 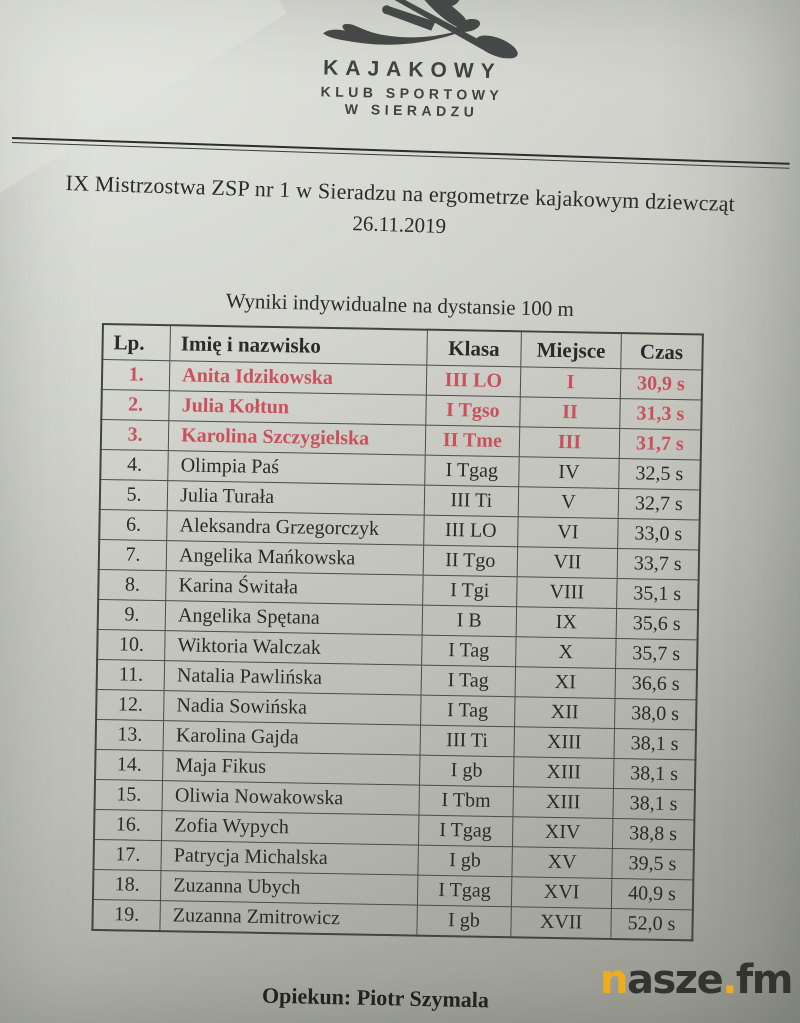 What do you see at coordinates (567, 532) in the screenshot?
I see `cell-miejsce: VI` at bounding box center [567, 532].